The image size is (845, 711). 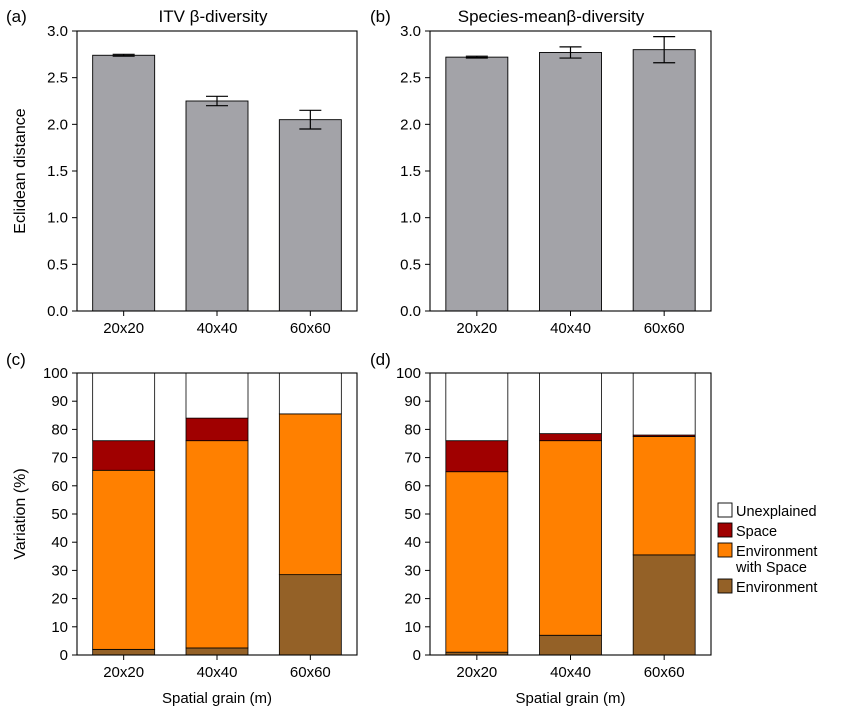 What do you see at coordinates (380, 16) in the screenshot?
I see `panel-label: (b)` at bounding box center [380, 16].